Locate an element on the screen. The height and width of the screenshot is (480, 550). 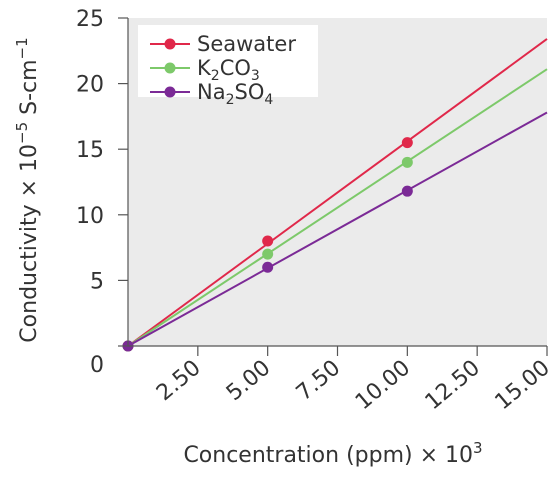
y-tick-label: 0 is located at coordinates (97, 365).